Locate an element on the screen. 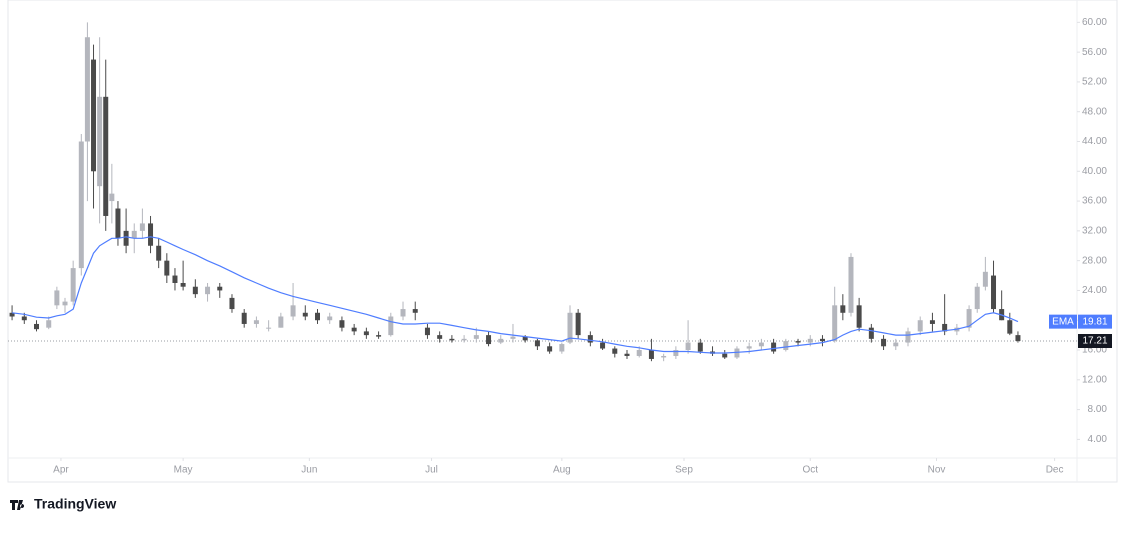  y-tick-label: 44.00 is located at coordinates (1094, 141).